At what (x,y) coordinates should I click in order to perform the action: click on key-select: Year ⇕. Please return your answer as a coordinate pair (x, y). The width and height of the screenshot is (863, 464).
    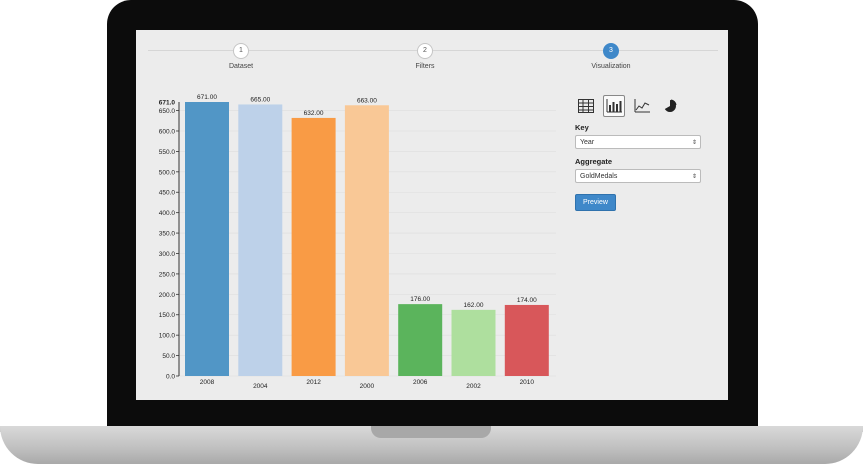
    Looking at the image, I should click on (638, 142).